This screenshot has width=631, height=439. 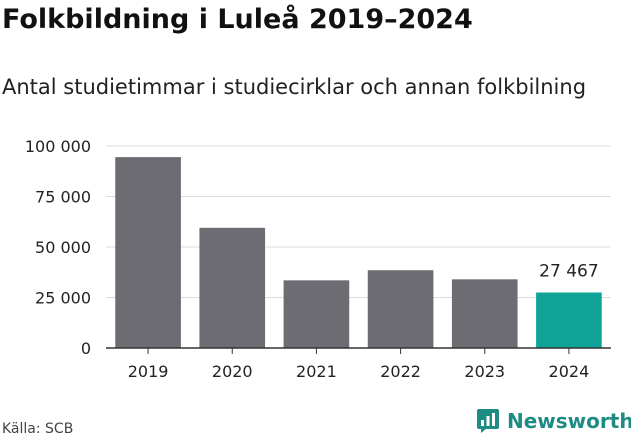 What do you see at coordinates (316, 314) in the screenshot?
I see `bar-2021` at bounding box center [316, 314].